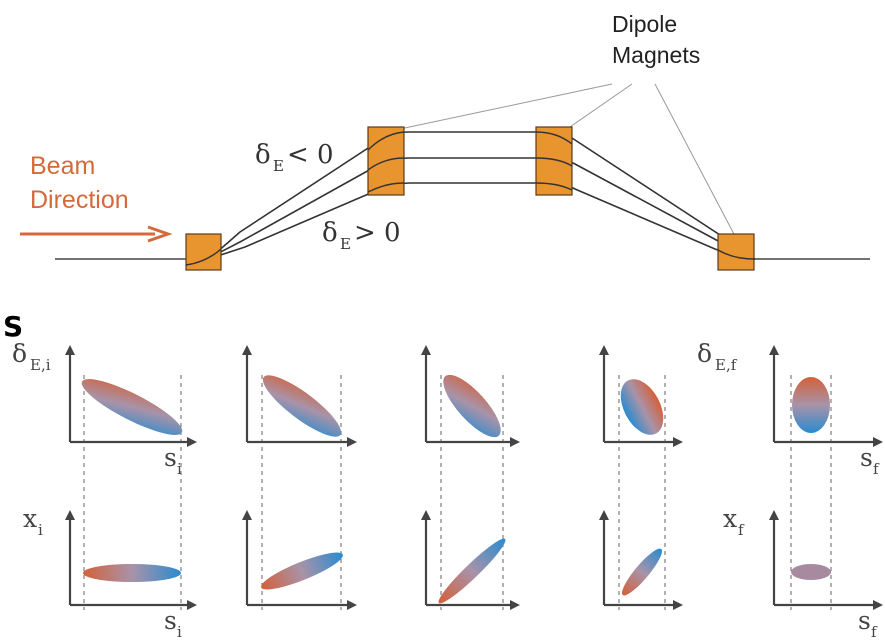 The height and width of the screenshot is (643, 885). I want to click on axis-label-x-i: x i, so click(33, 521).